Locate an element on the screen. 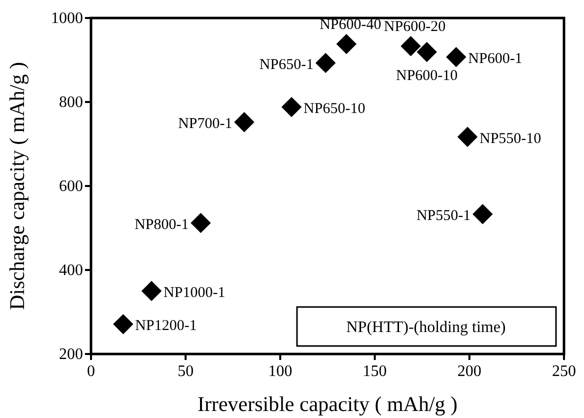  annotation: NP600-10 is located at coordinates (427, 76).